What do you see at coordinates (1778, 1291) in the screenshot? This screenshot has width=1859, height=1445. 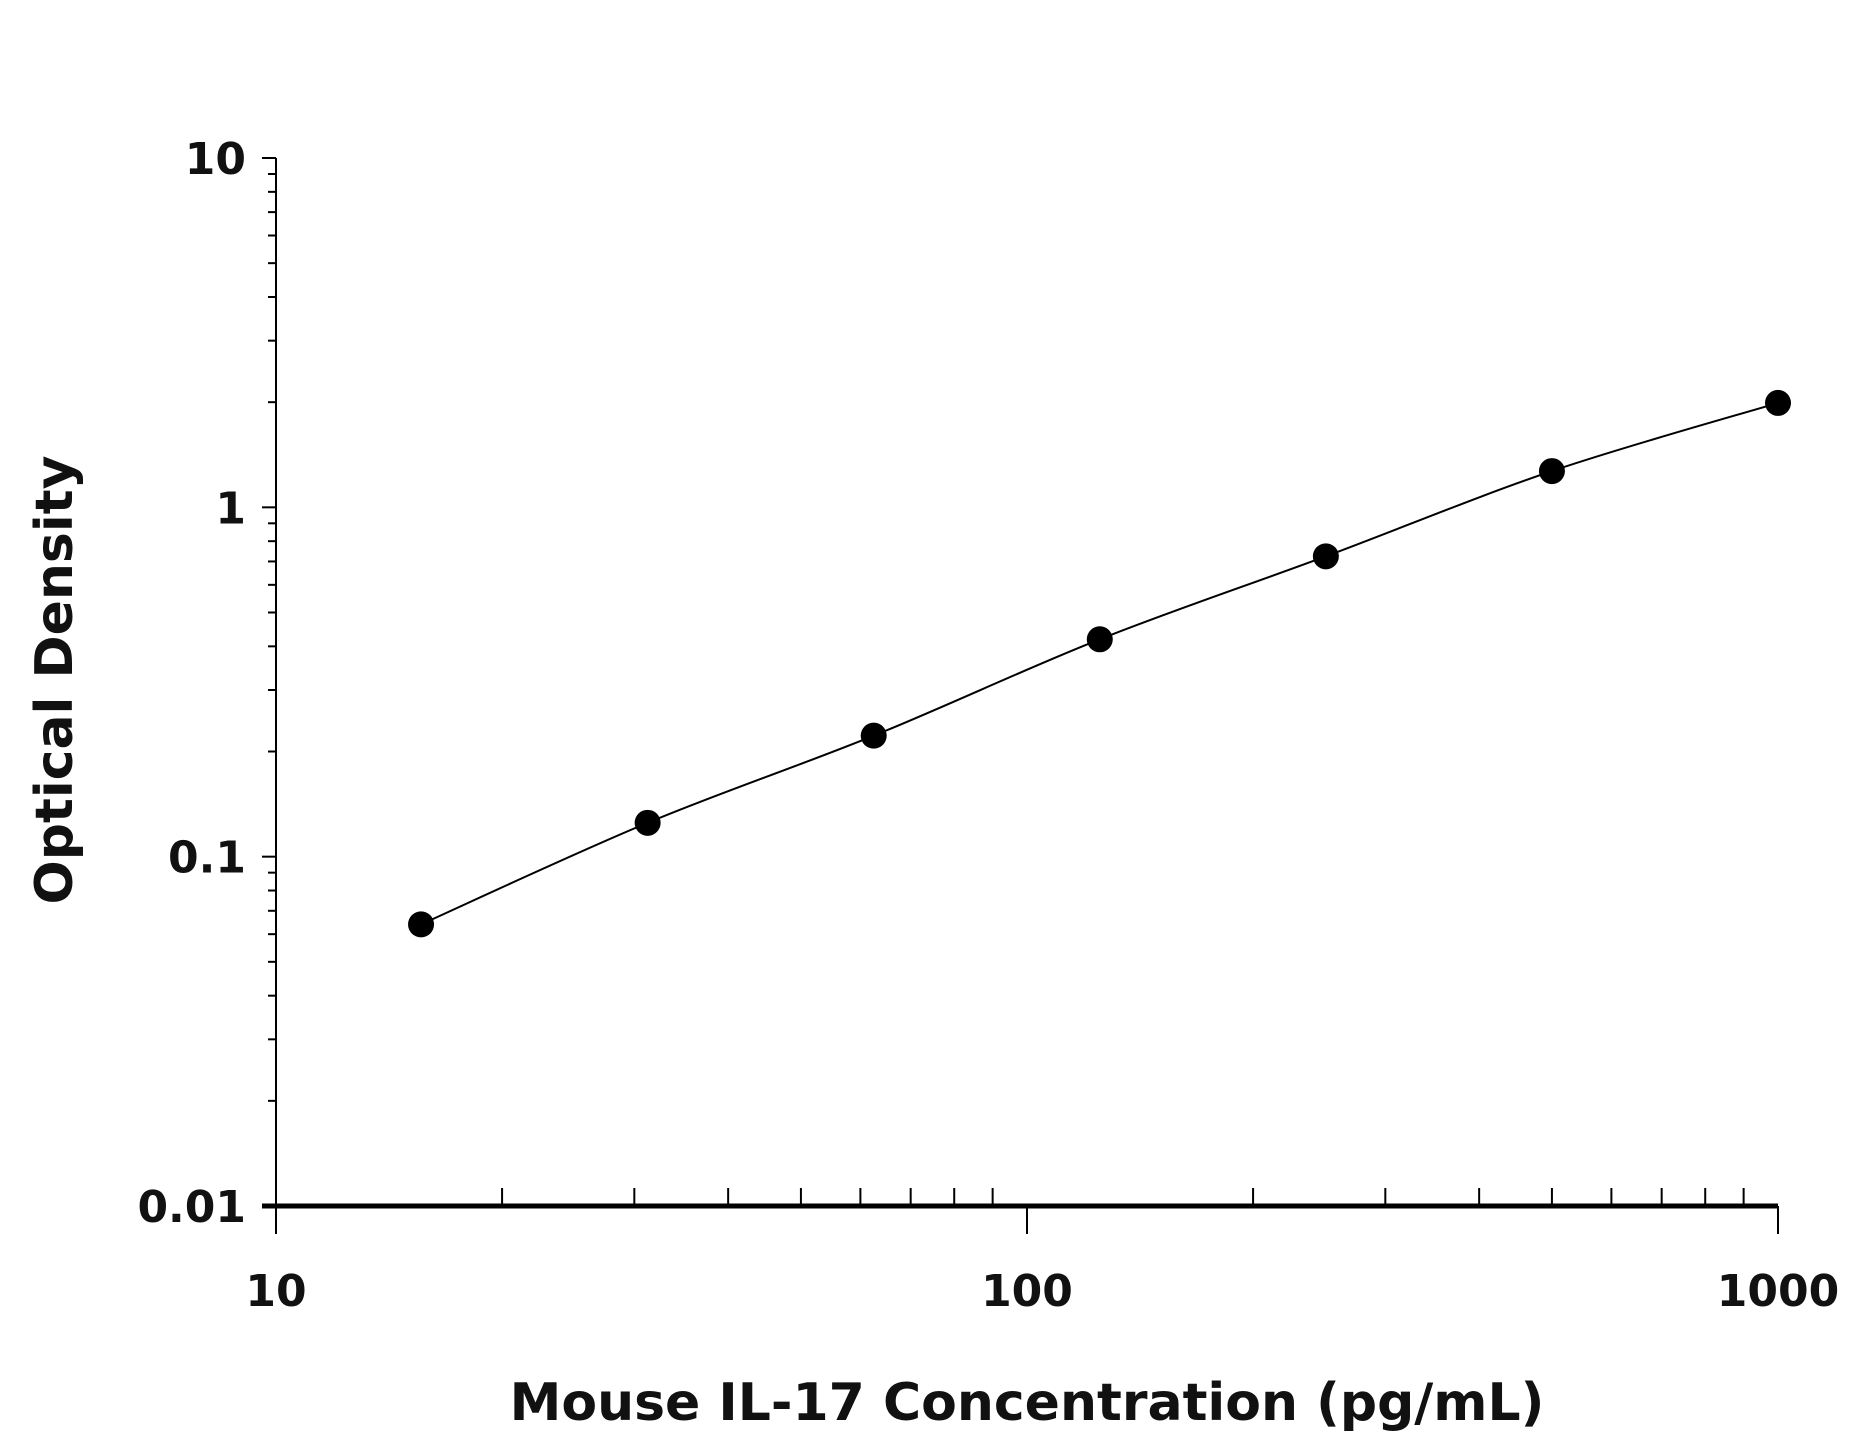 I see `x-tick-label: 1000` at bounding box center [1778, 1291].